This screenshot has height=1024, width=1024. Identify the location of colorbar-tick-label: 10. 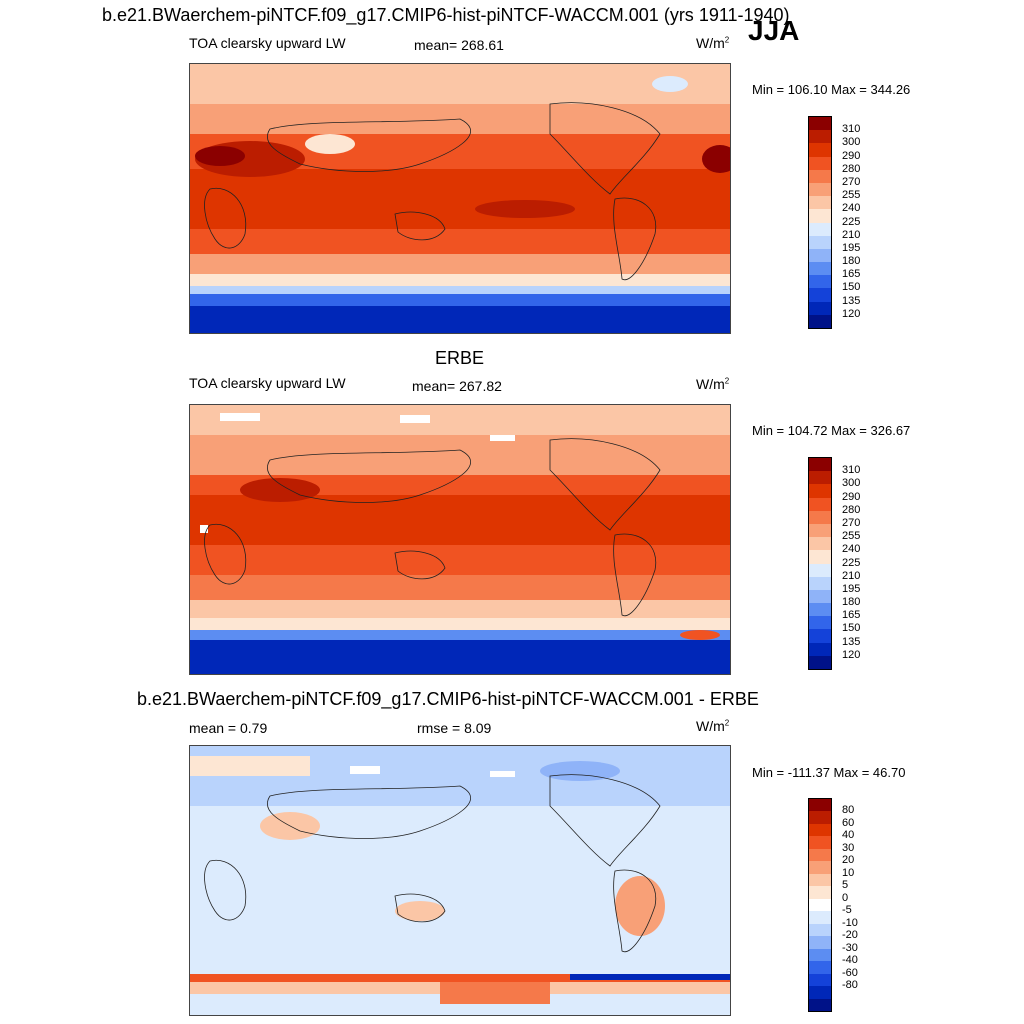
(848, 872).